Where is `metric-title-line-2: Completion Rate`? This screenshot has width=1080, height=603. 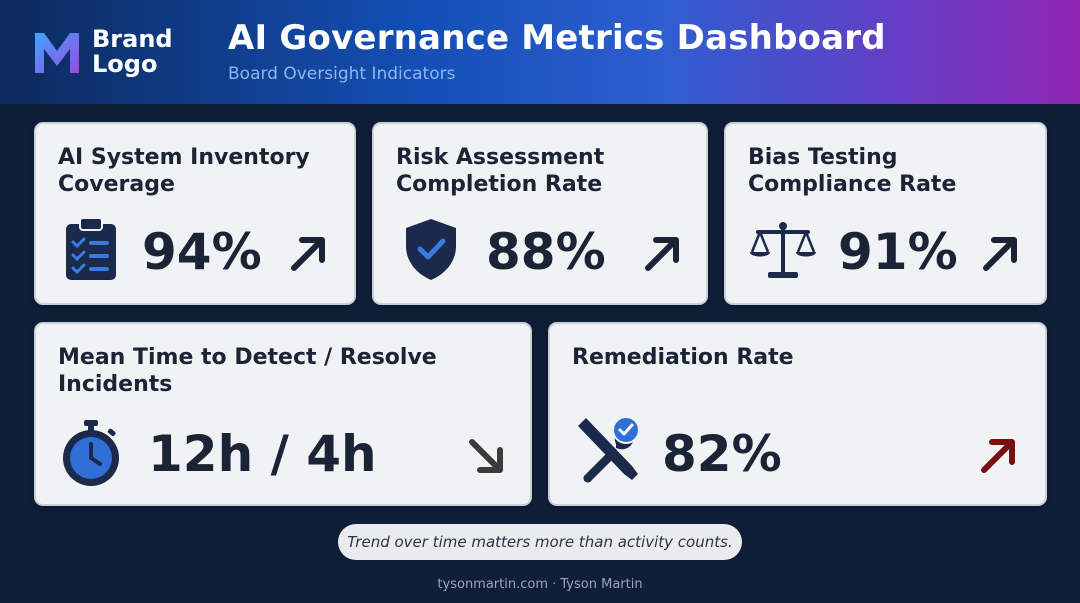
metric-title-line-2: Completion Rate is located at coordinates (499, 184).